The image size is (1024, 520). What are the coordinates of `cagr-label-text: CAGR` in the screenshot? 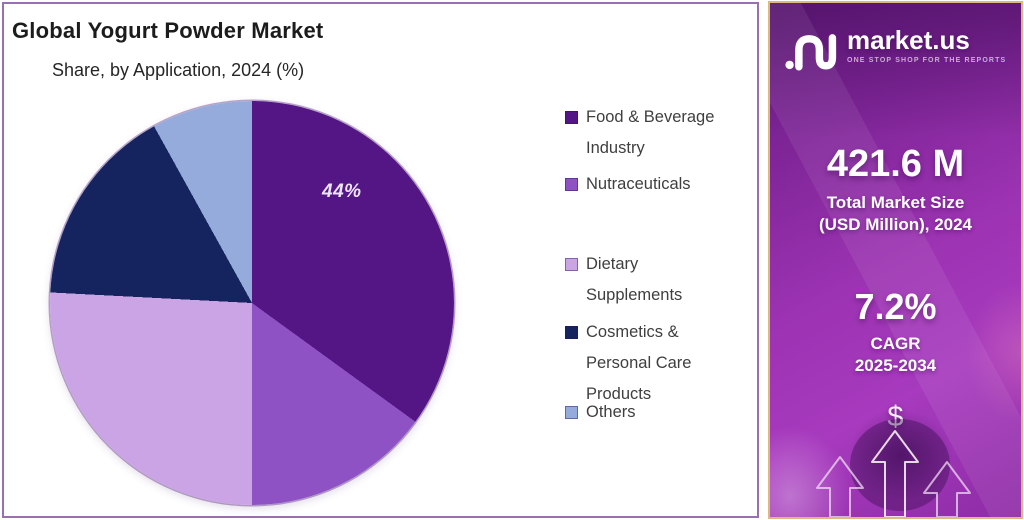 It's located at (895, 343).